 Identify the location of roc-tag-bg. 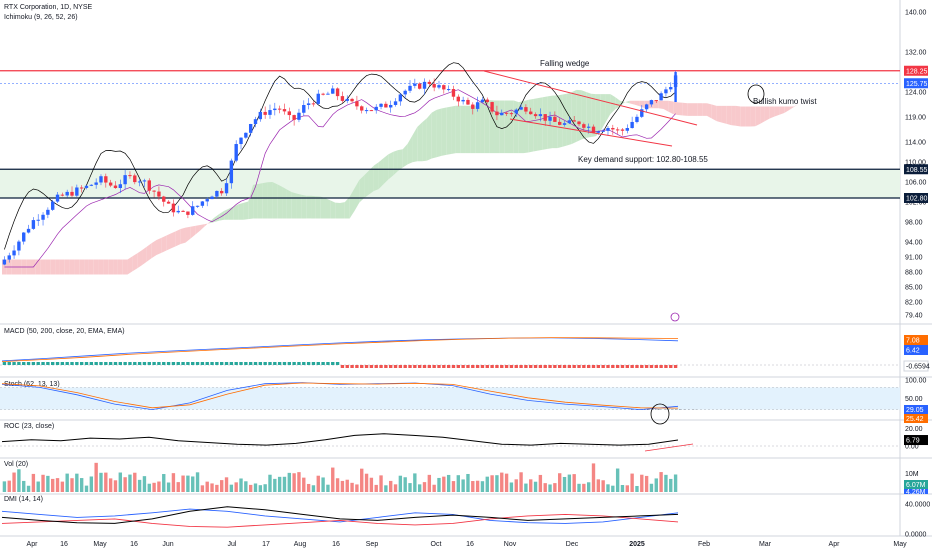
(916, 440).